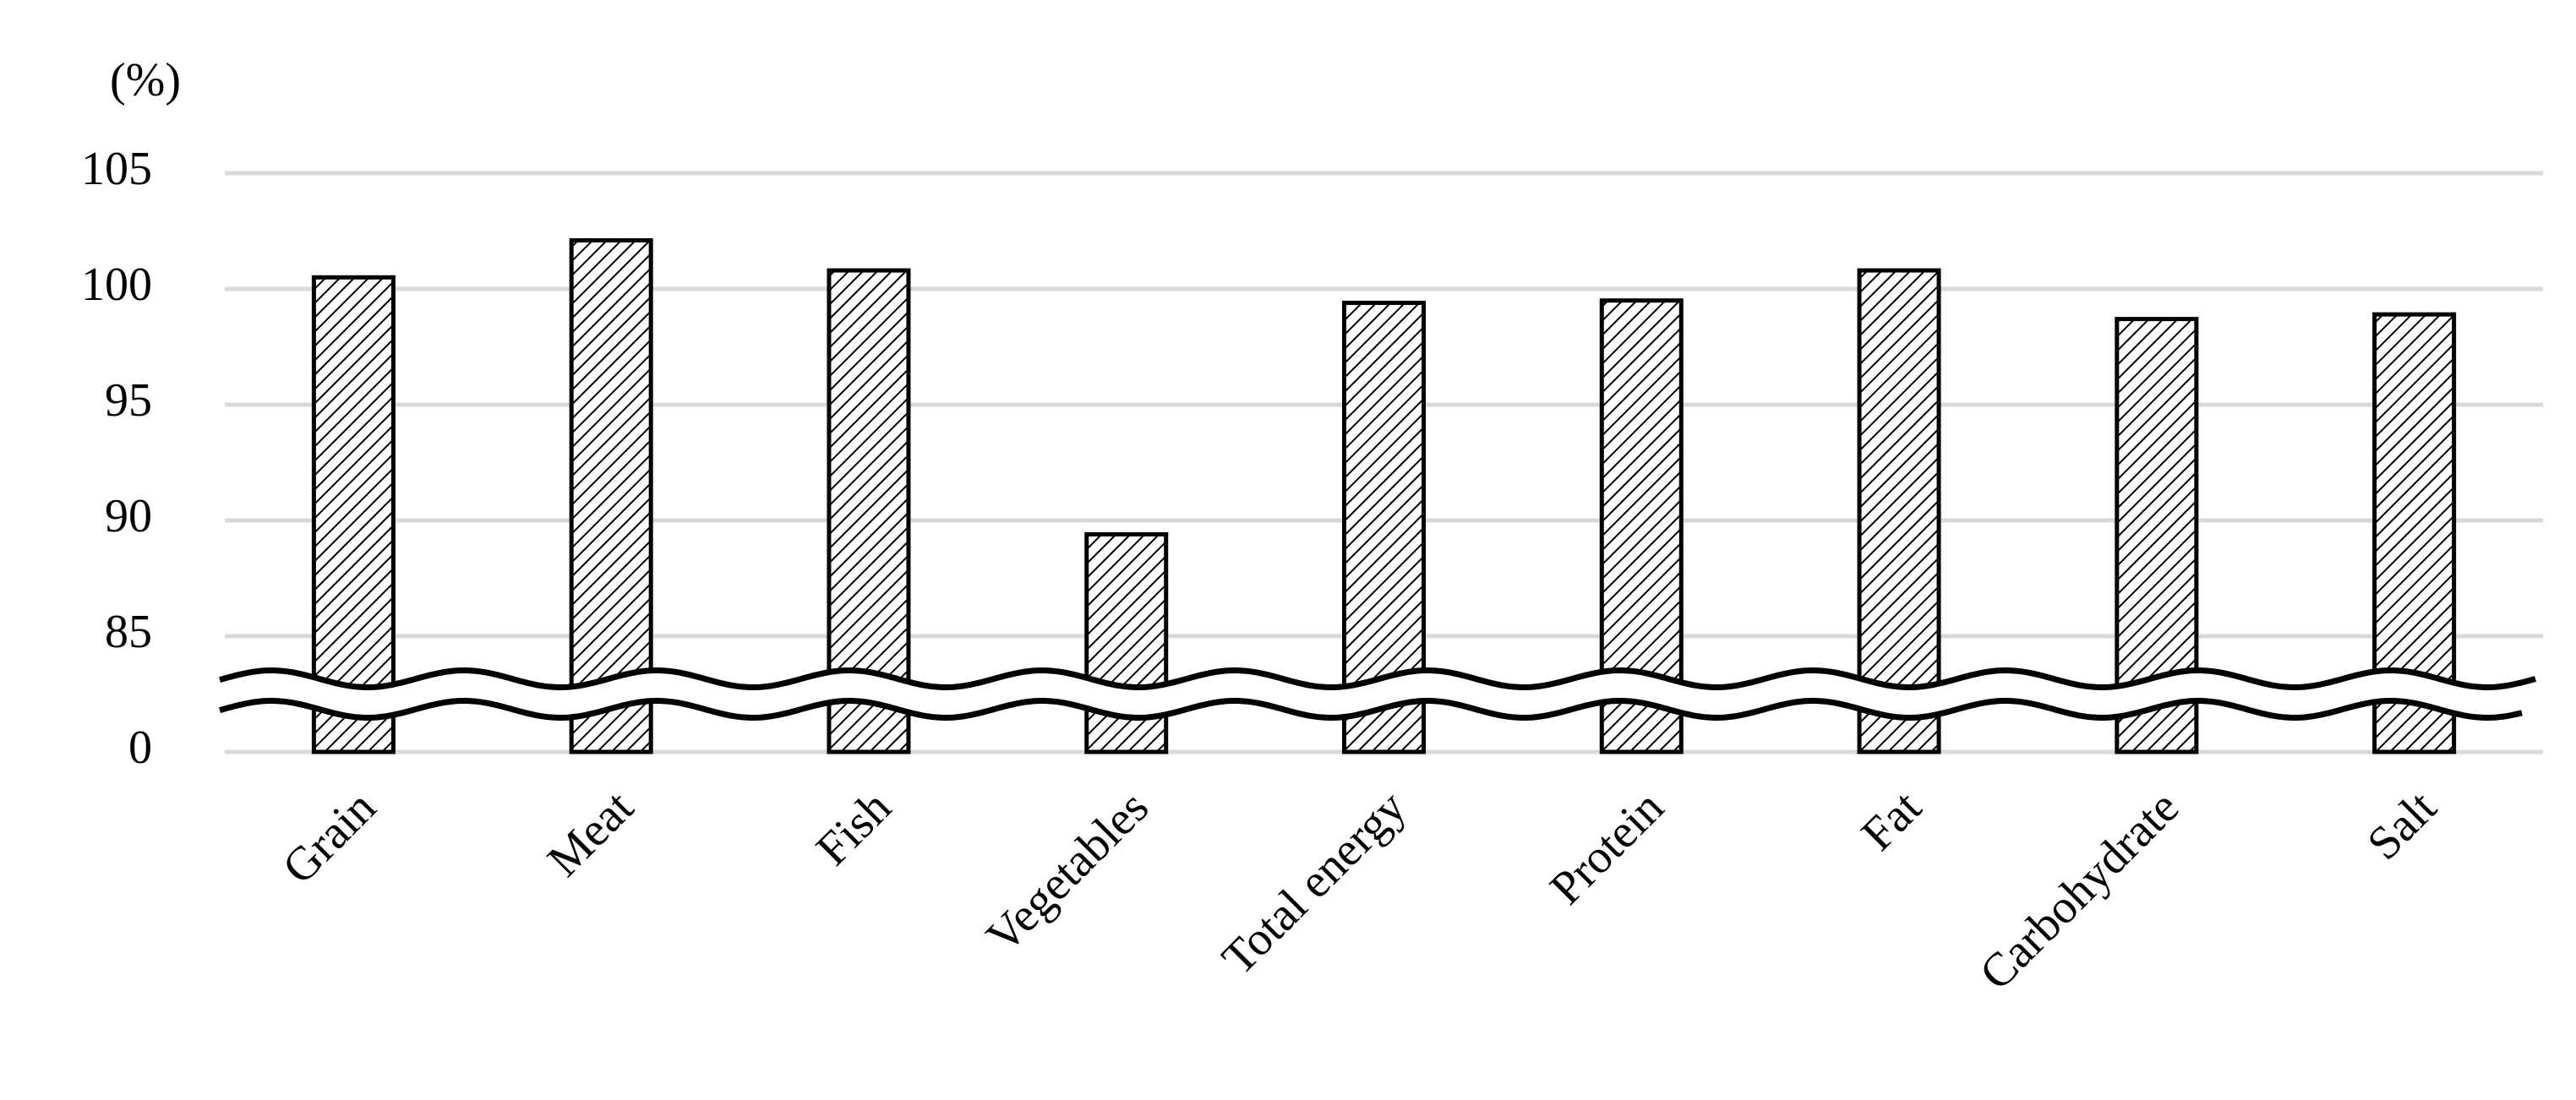  I want to click on x-tick-label: Total energy, so click(1314, 883).